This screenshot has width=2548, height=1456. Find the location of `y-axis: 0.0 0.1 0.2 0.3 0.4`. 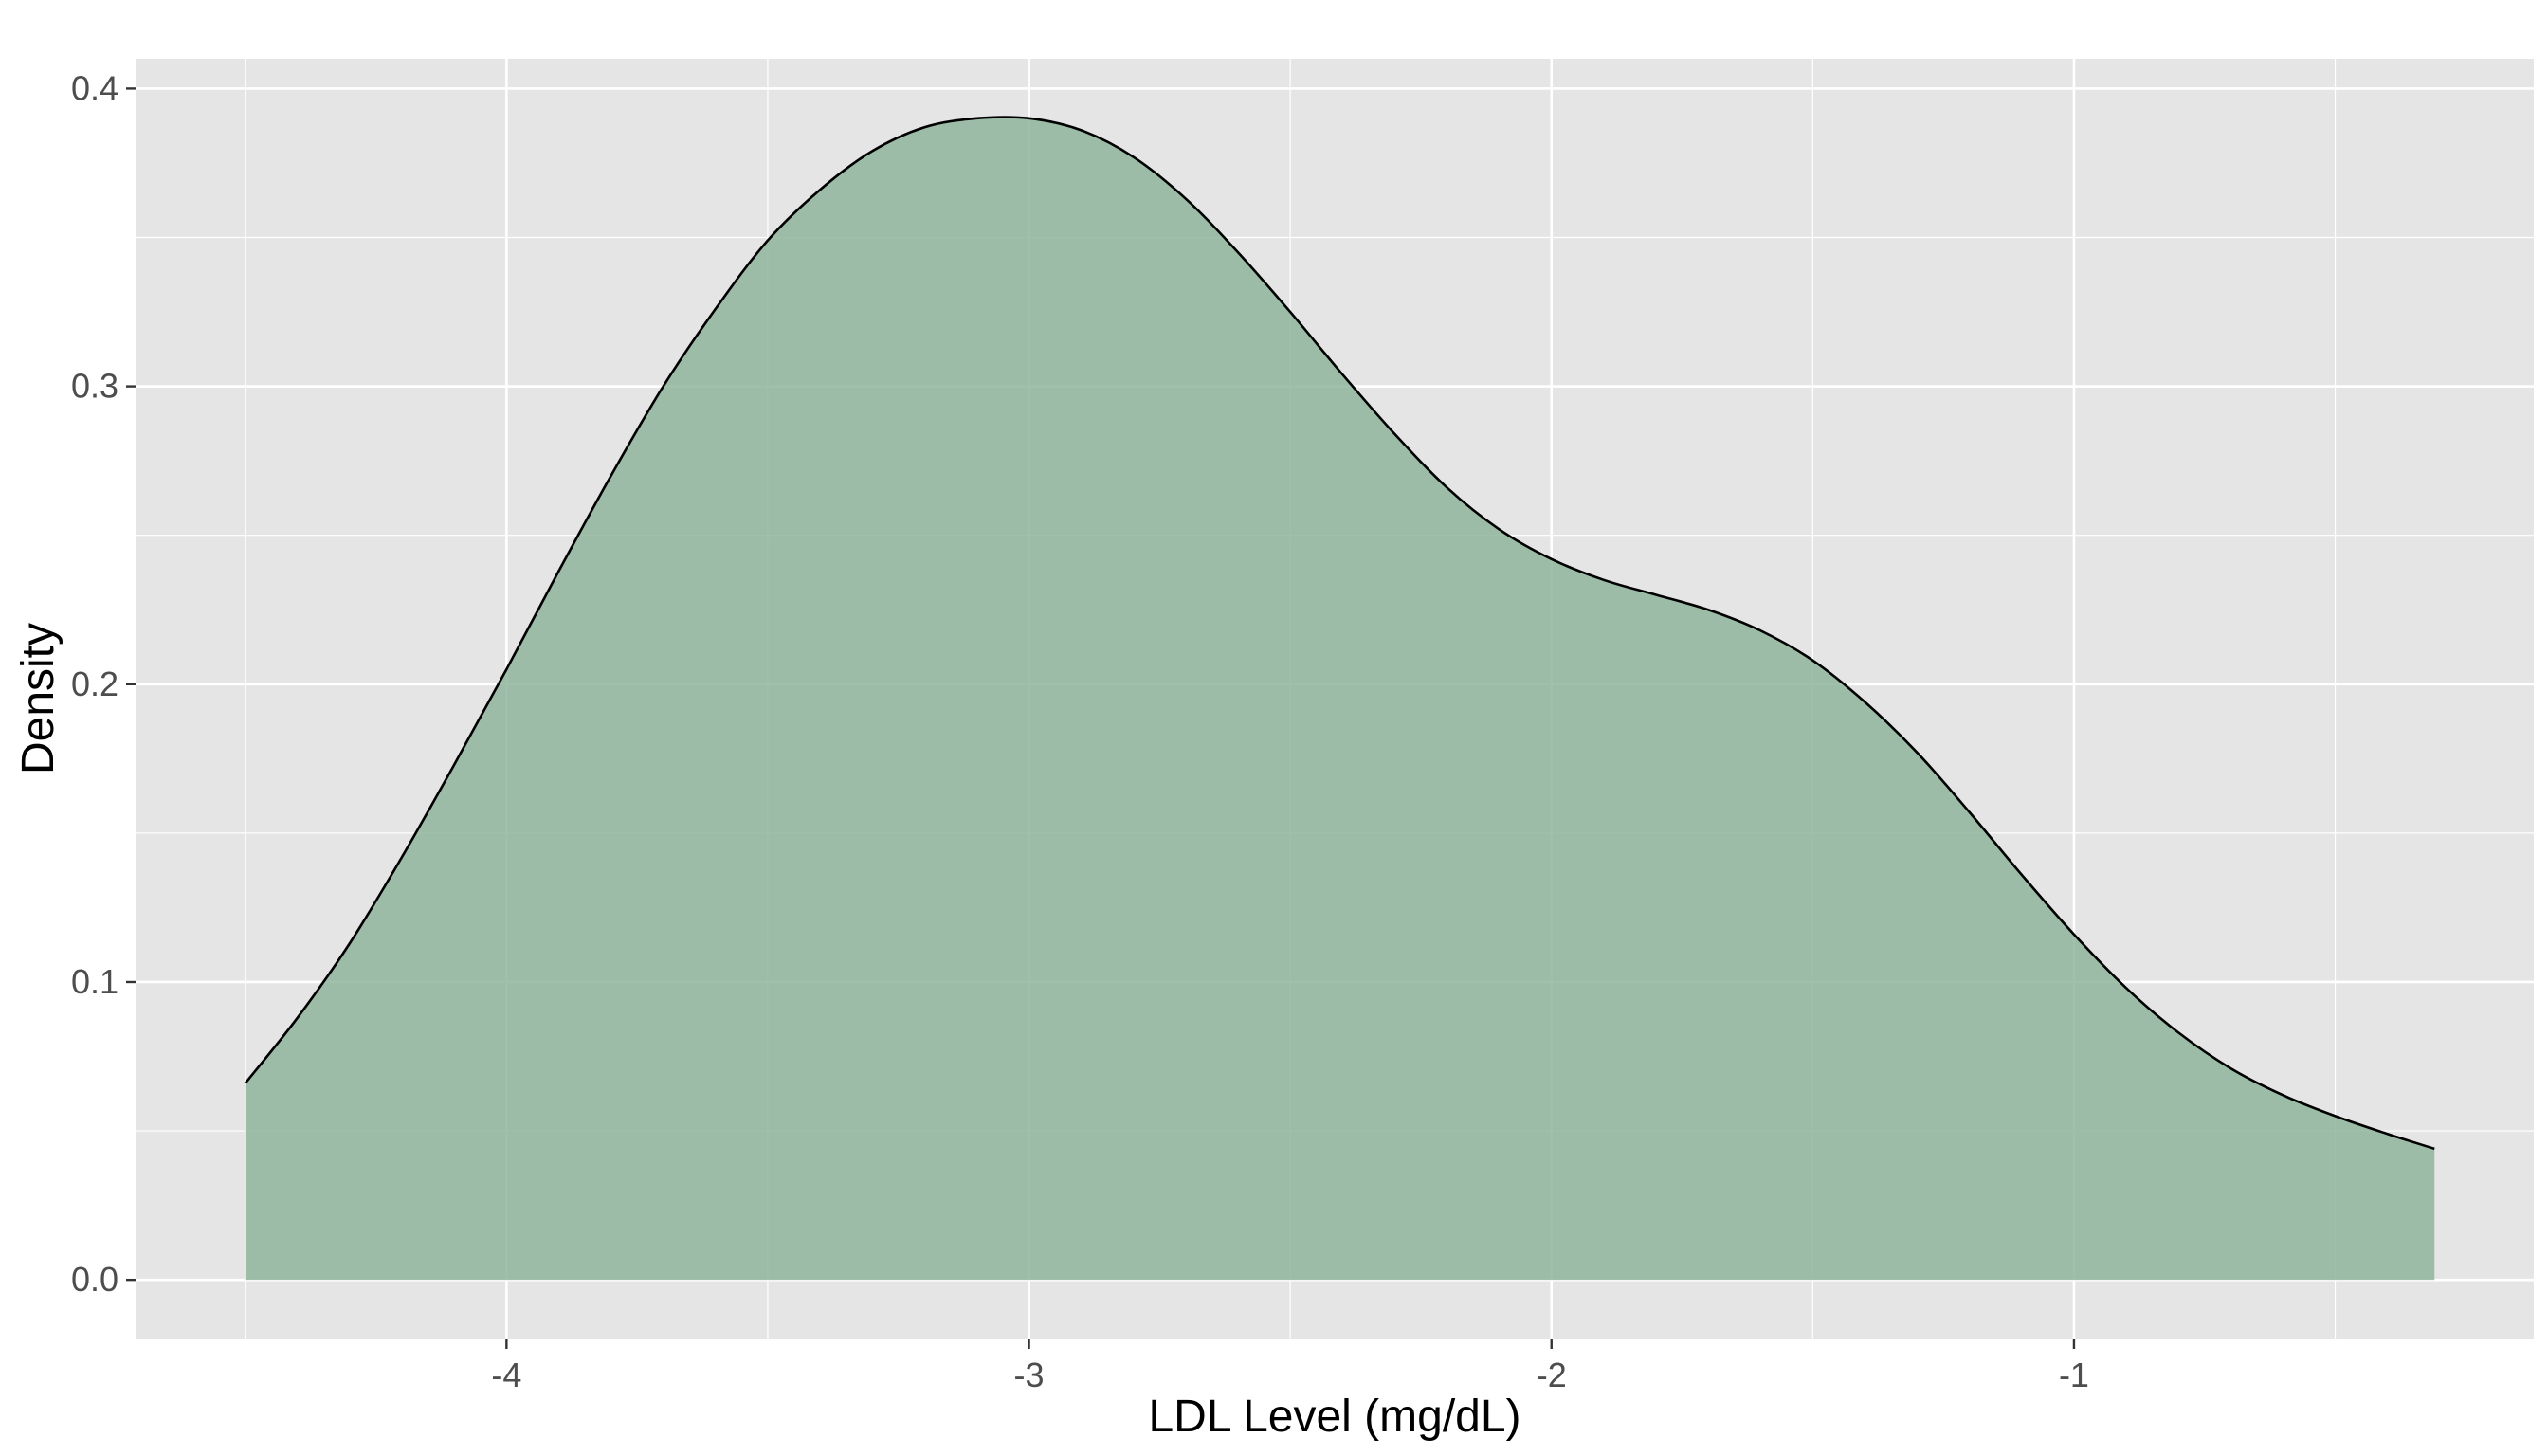

y-axis: 0.0 0.1 0.2 0.3 0.4 is located at coordinates (103, 683).